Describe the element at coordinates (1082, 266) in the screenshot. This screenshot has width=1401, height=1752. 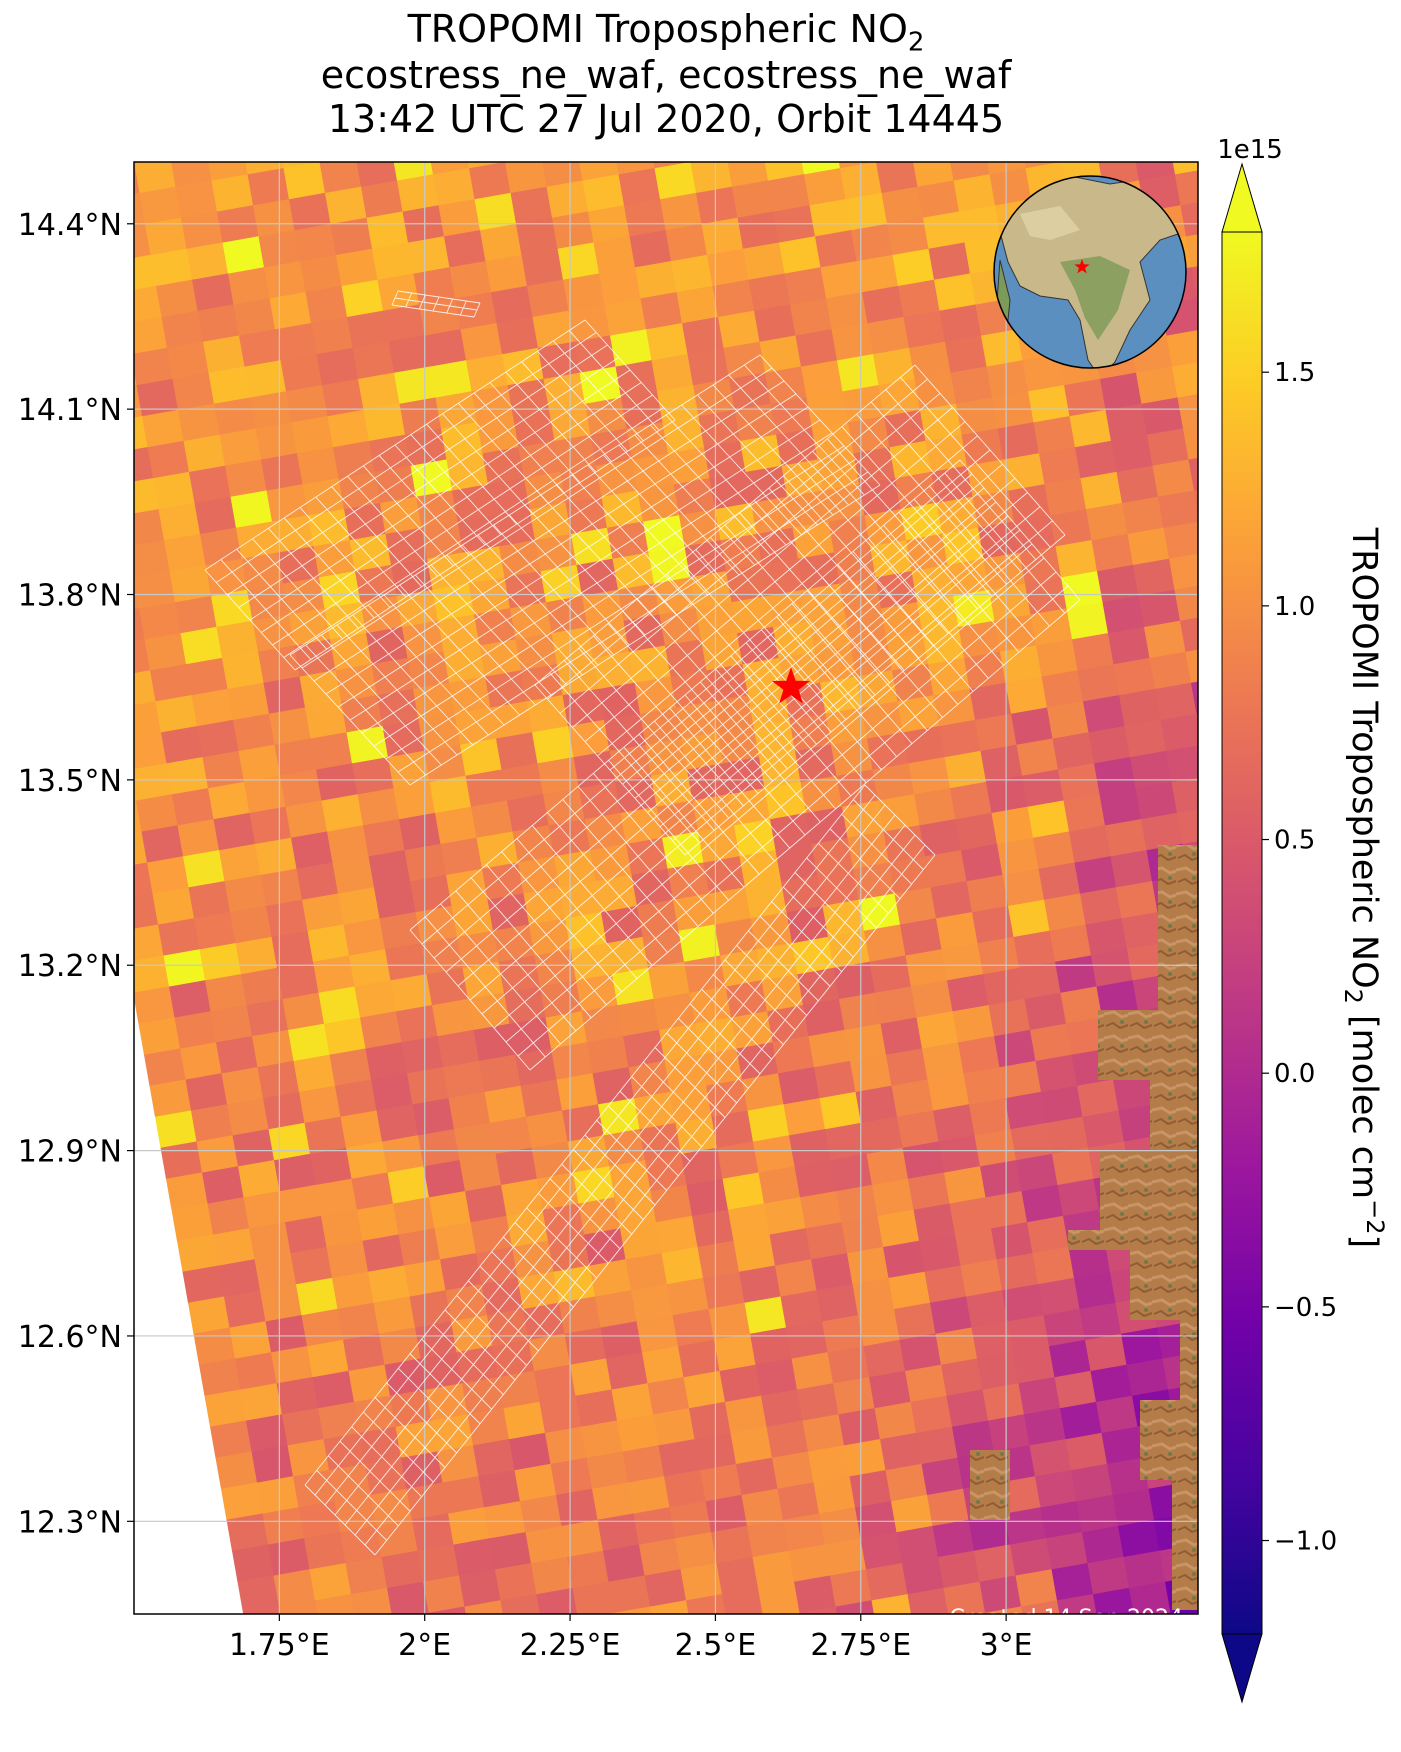
I see `globe-star` at that location.